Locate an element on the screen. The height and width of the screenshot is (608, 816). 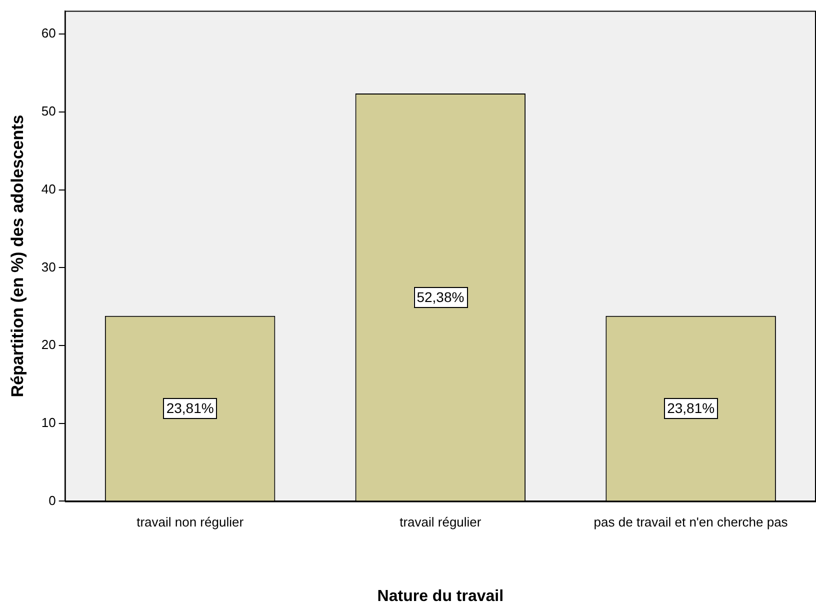
y-tick-label: 10 is located at coordinates (48, 422).